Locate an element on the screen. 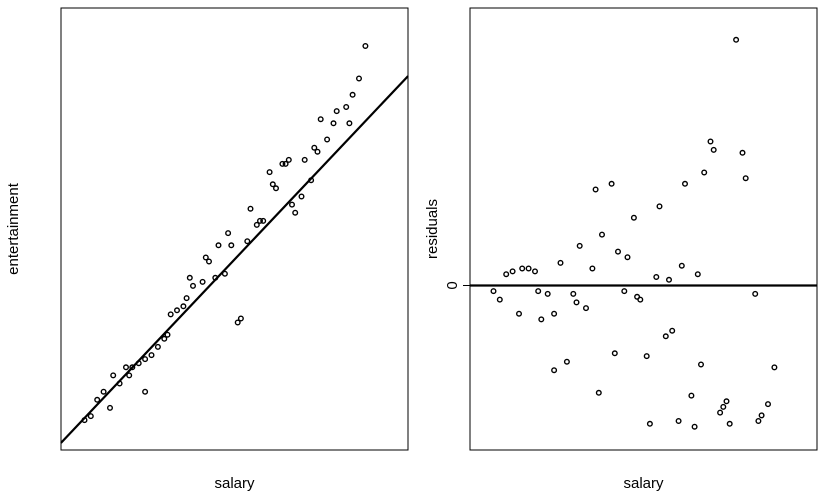  y-axis-label-left: entertainment is located at coordinates (13, 228).